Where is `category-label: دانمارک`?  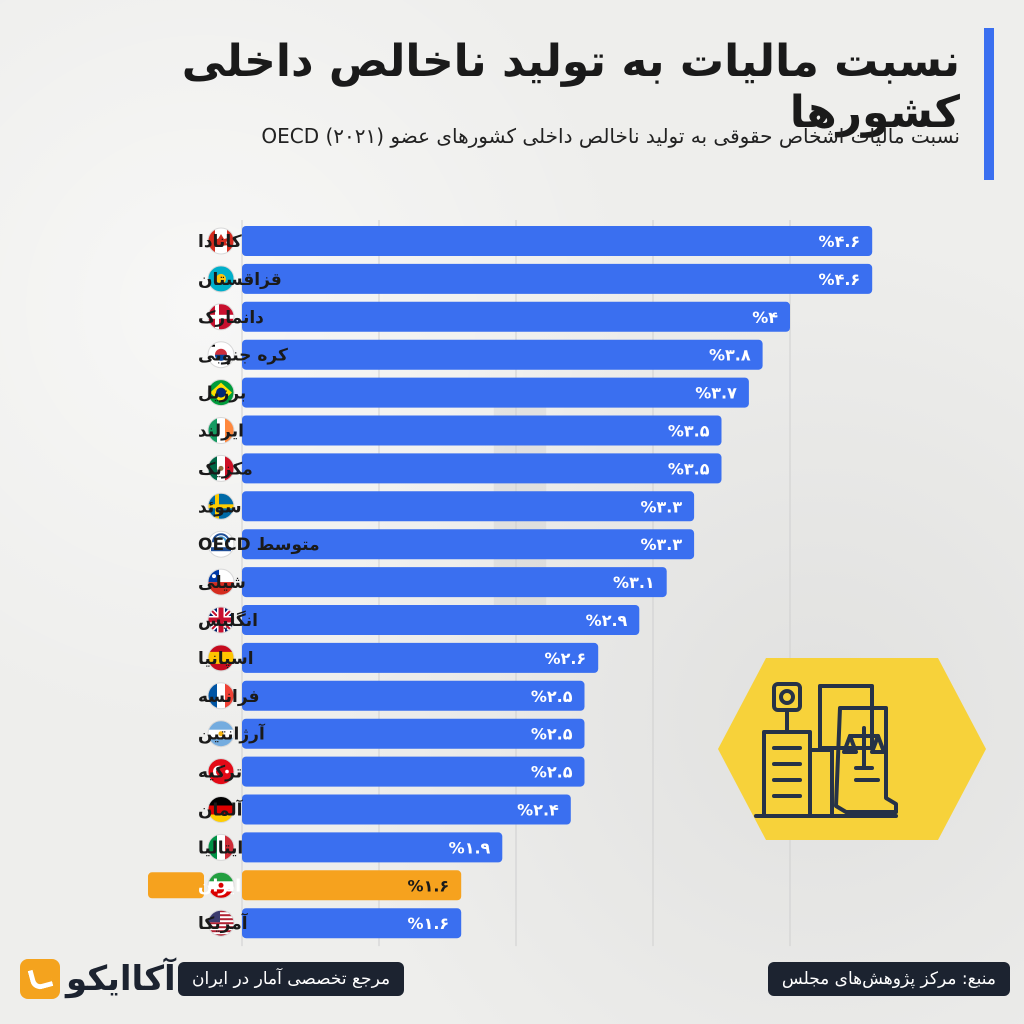 category-label: دانمارک is located at coordinates (231, 318).